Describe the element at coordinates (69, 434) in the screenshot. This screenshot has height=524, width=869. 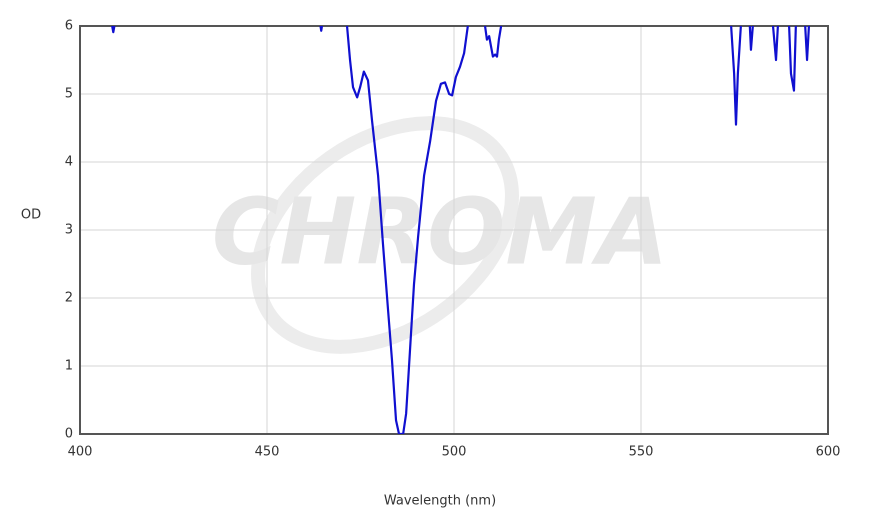
I see `y-tick-label: 0` at that location.